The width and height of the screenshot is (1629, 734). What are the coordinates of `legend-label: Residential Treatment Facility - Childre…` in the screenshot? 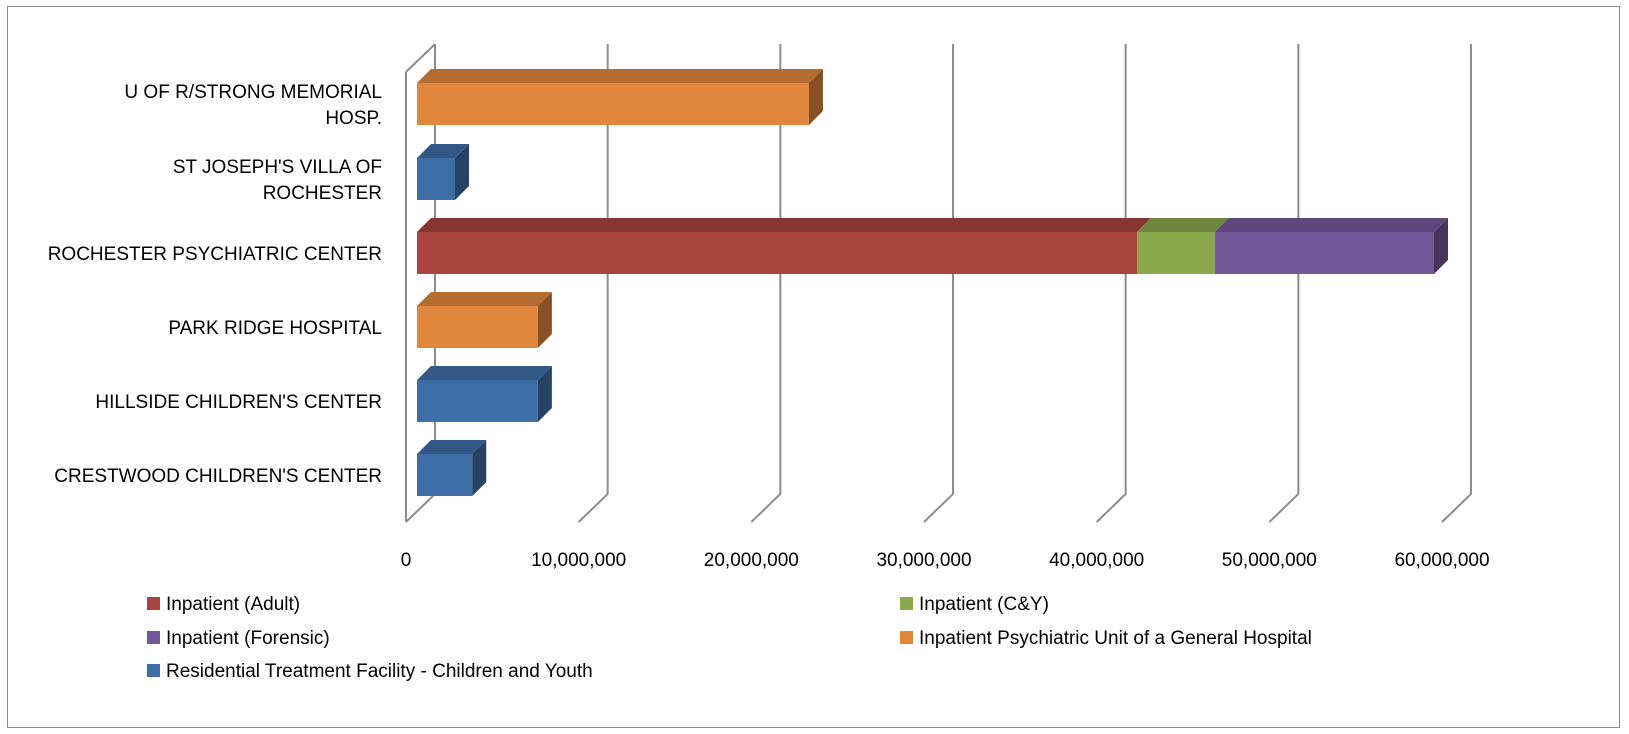 It's located at (379, 671).